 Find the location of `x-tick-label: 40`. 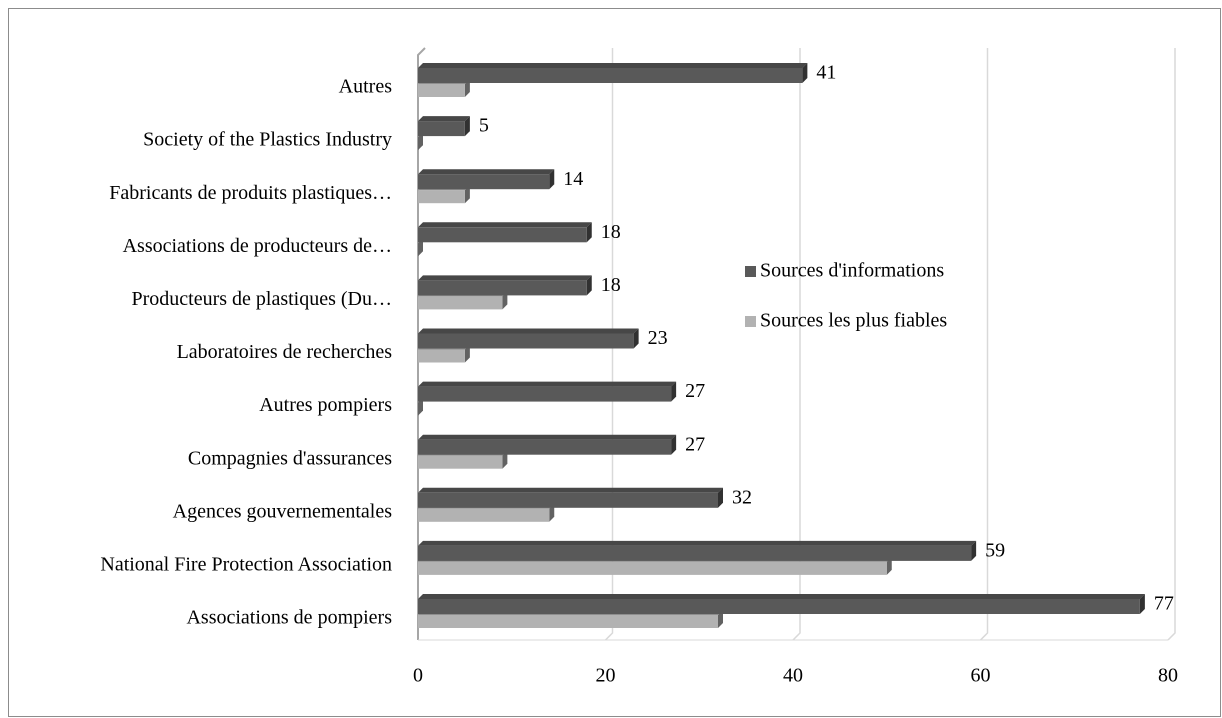

x-tick-label: 40 is located at coordinates (793, 676).